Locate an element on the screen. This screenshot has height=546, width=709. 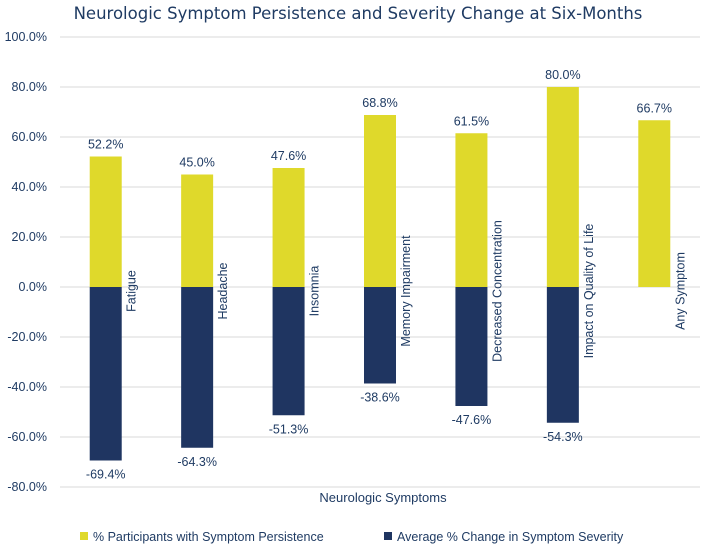
legend-swatch-persistence is located at coordinates (84, 536).